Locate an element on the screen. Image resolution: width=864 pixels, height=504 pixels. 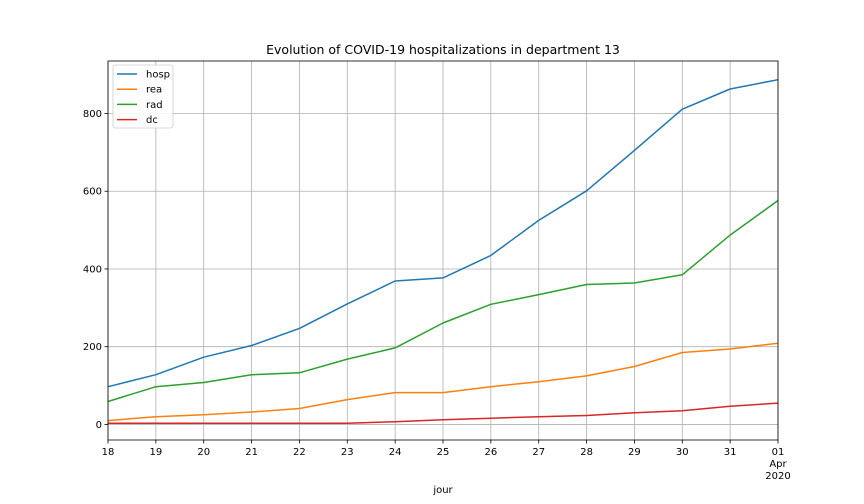
y-tick-label: 400 is located at coordinates (92, 269).